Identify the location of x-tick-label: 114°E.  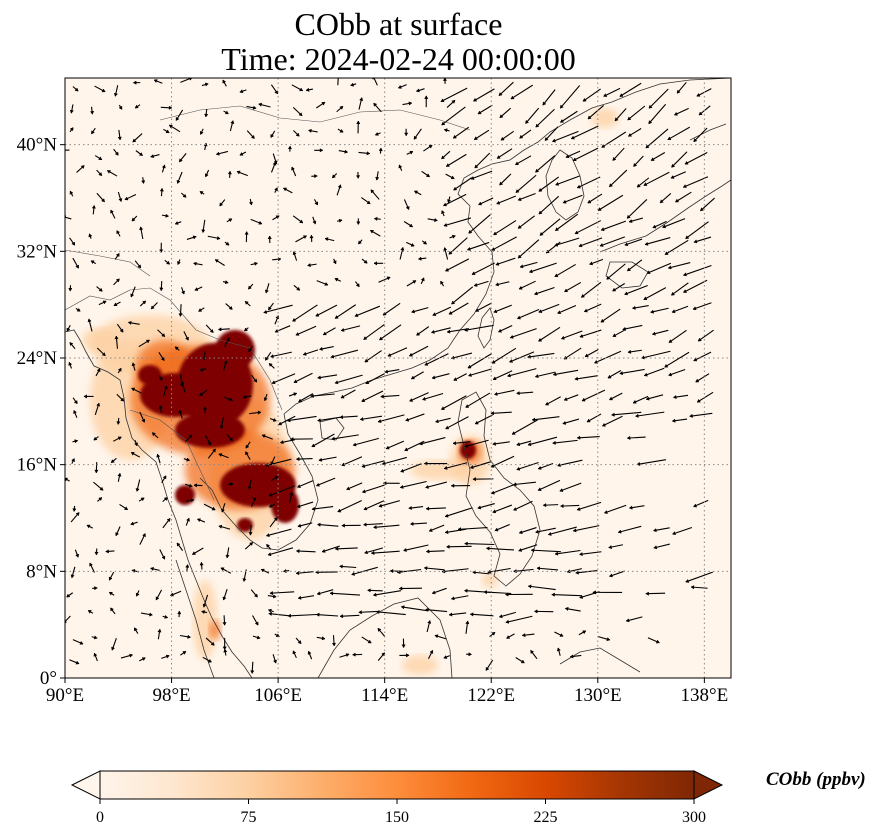
(384, 695).